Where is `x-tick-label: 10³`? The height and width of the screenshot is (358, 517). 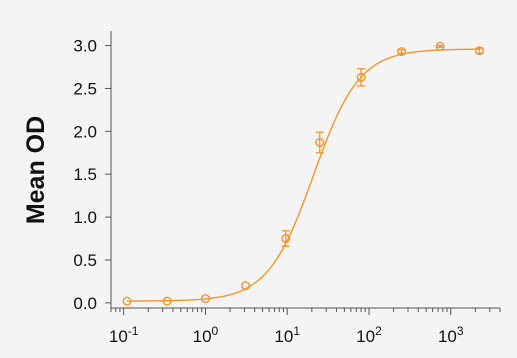 x-tick-label: 10³ is located at coordinates (451, 335).